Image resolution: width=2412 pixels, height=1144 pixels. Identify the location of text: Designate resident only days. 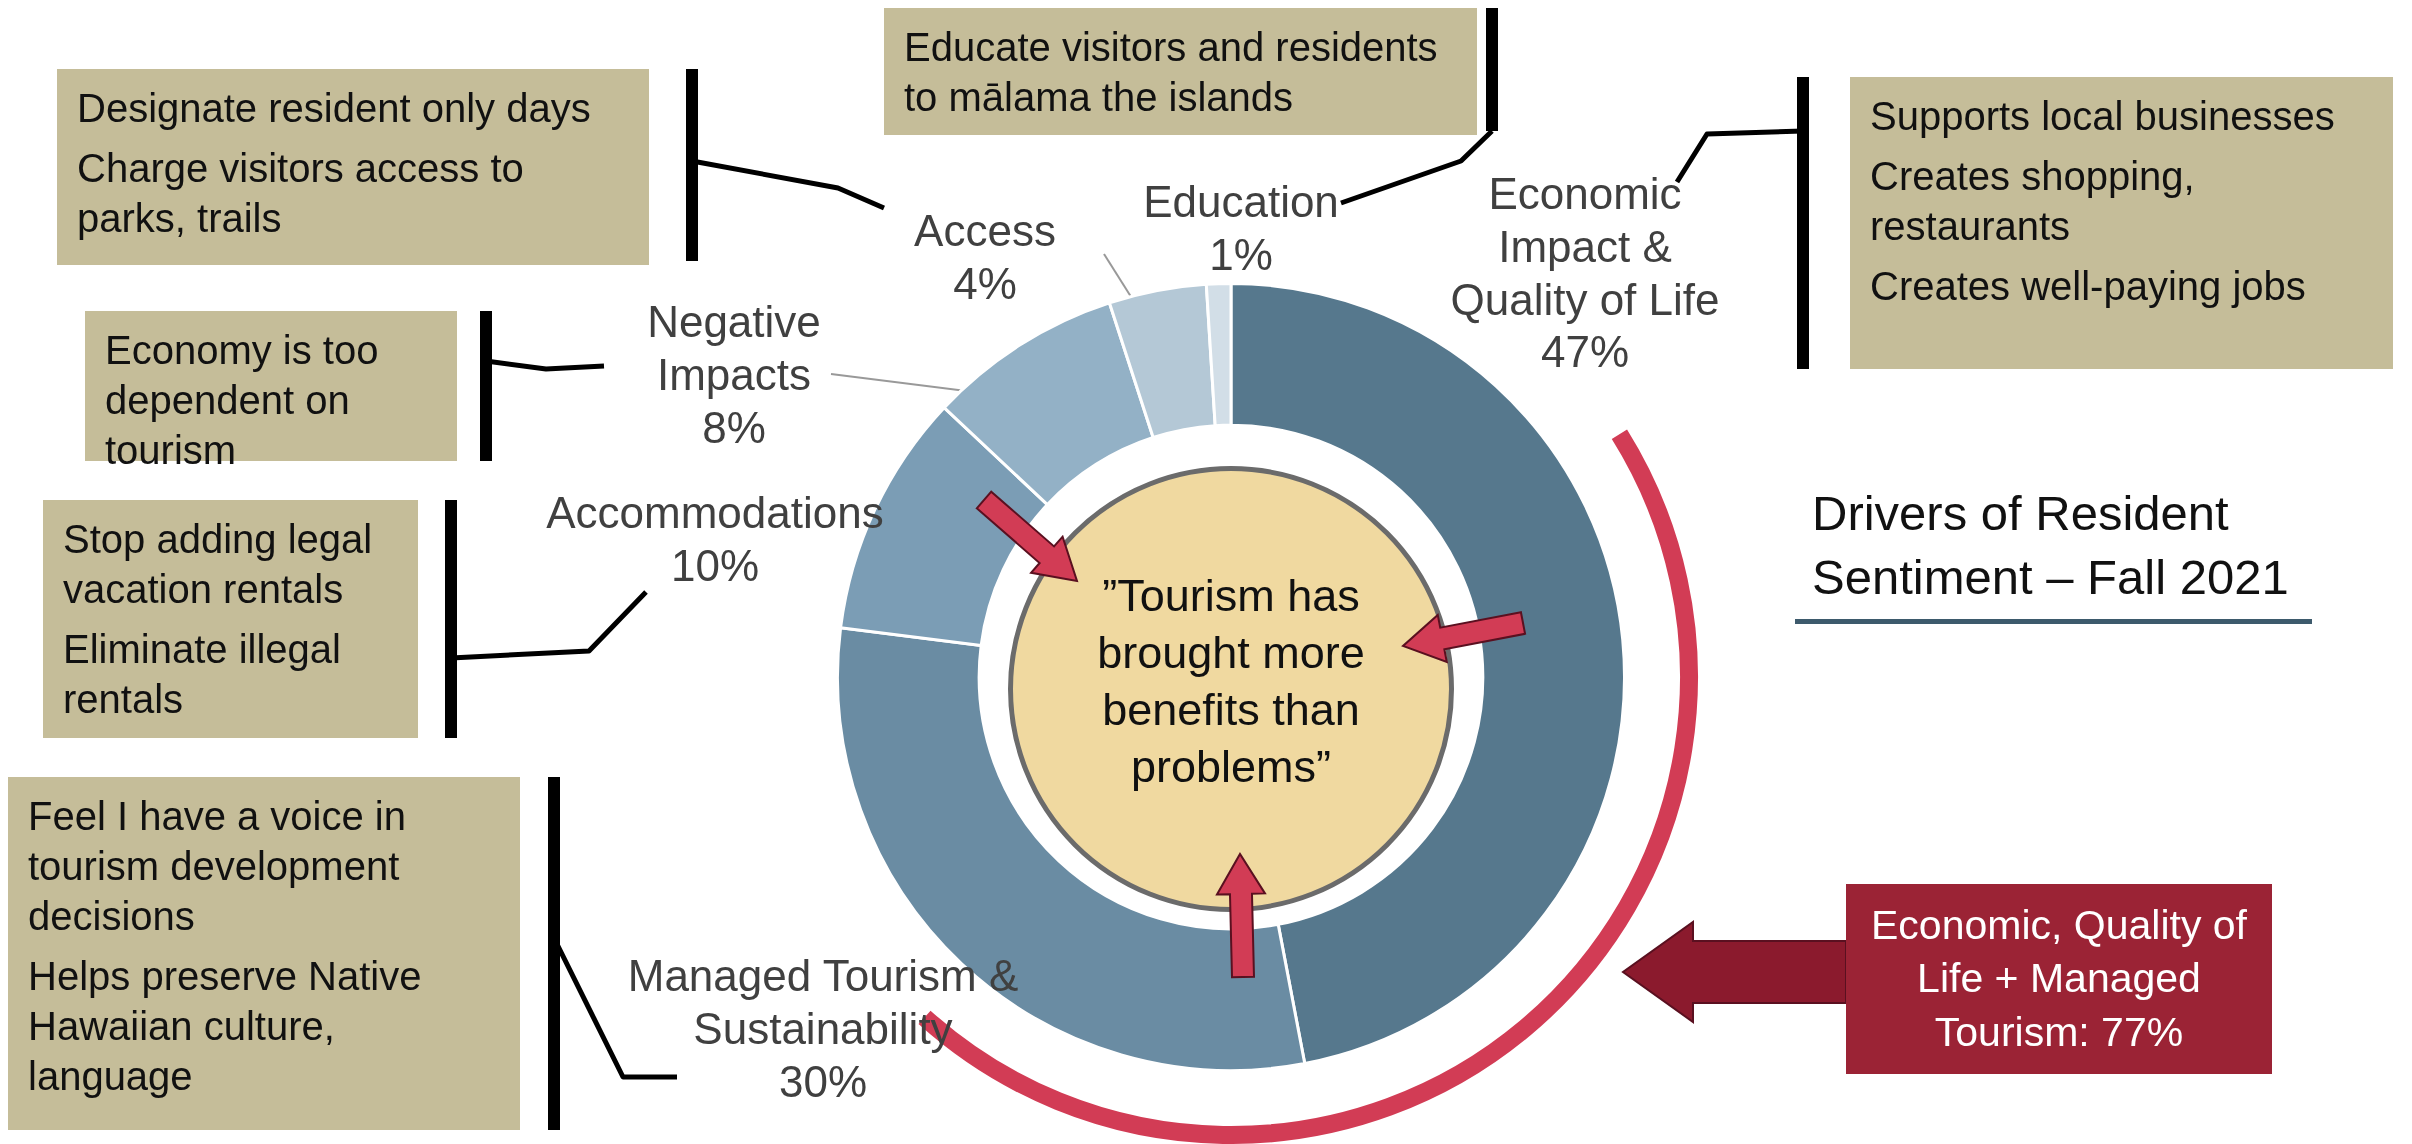
(334, 108).